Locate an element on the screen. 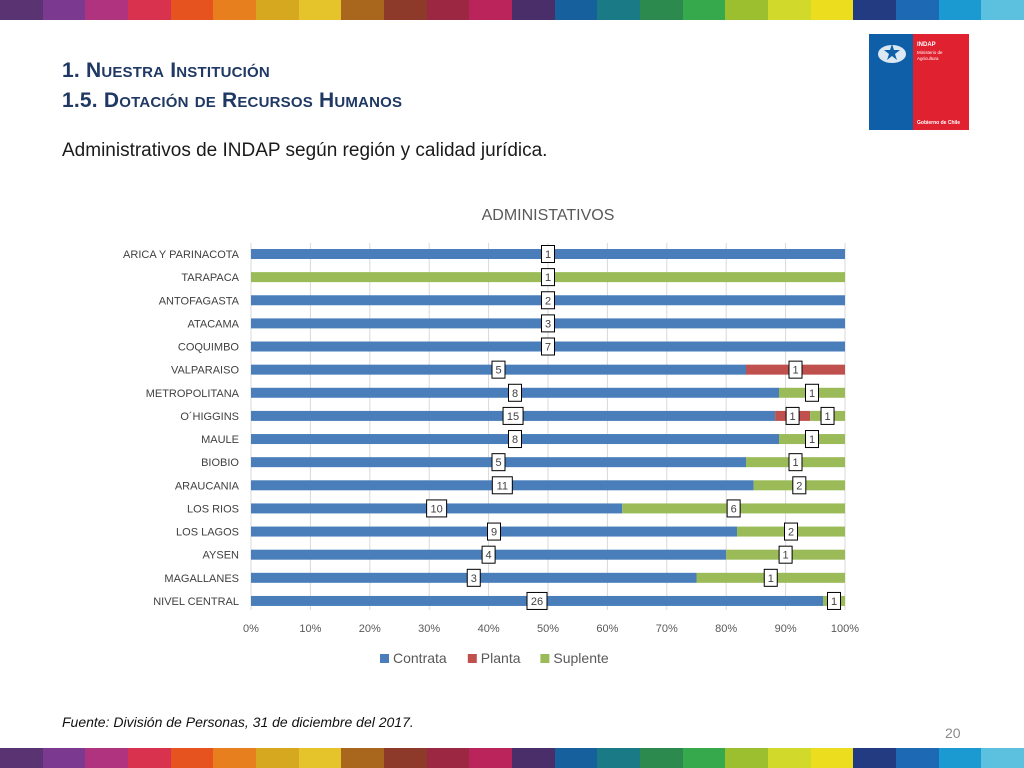  category-label: BIOBIO is located at coordinates (220, 463).